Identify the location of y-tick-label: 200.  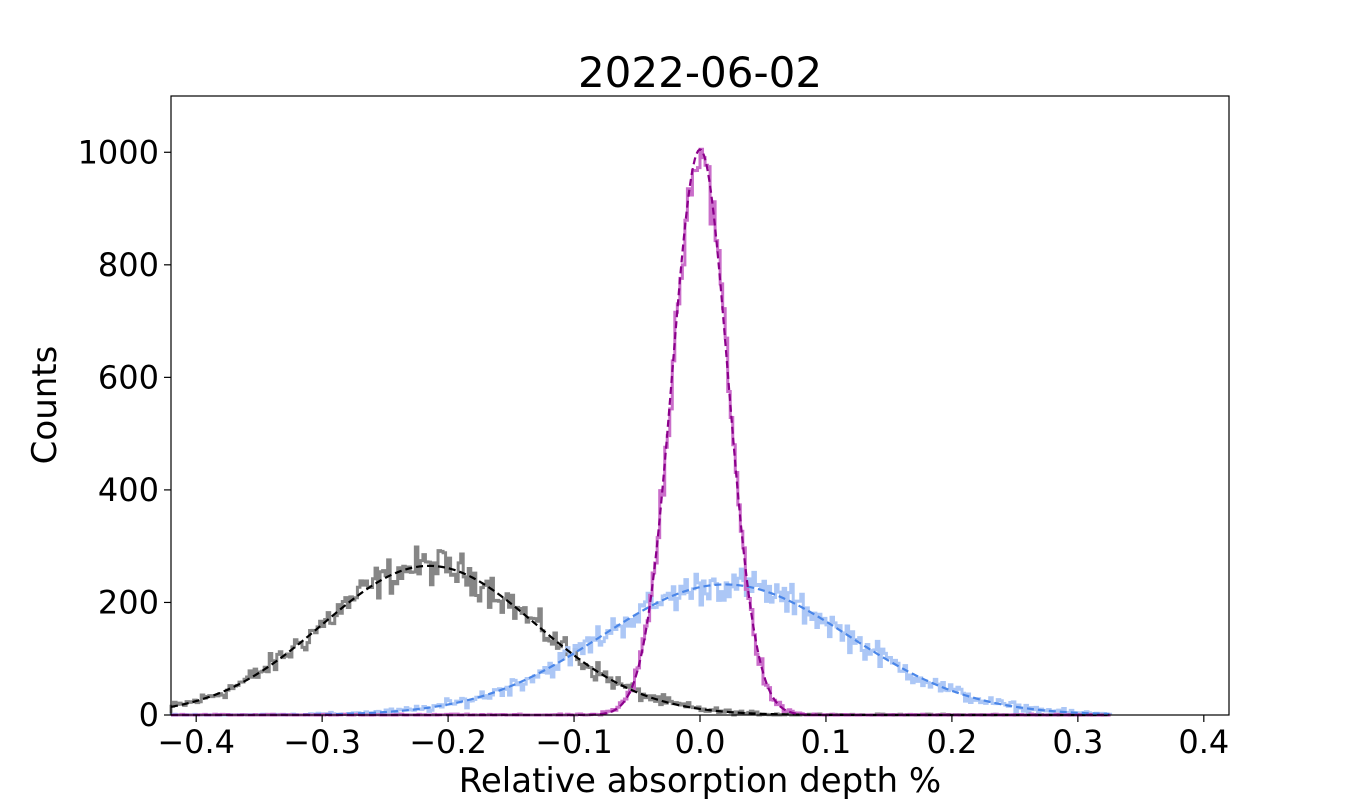
(128, 602).